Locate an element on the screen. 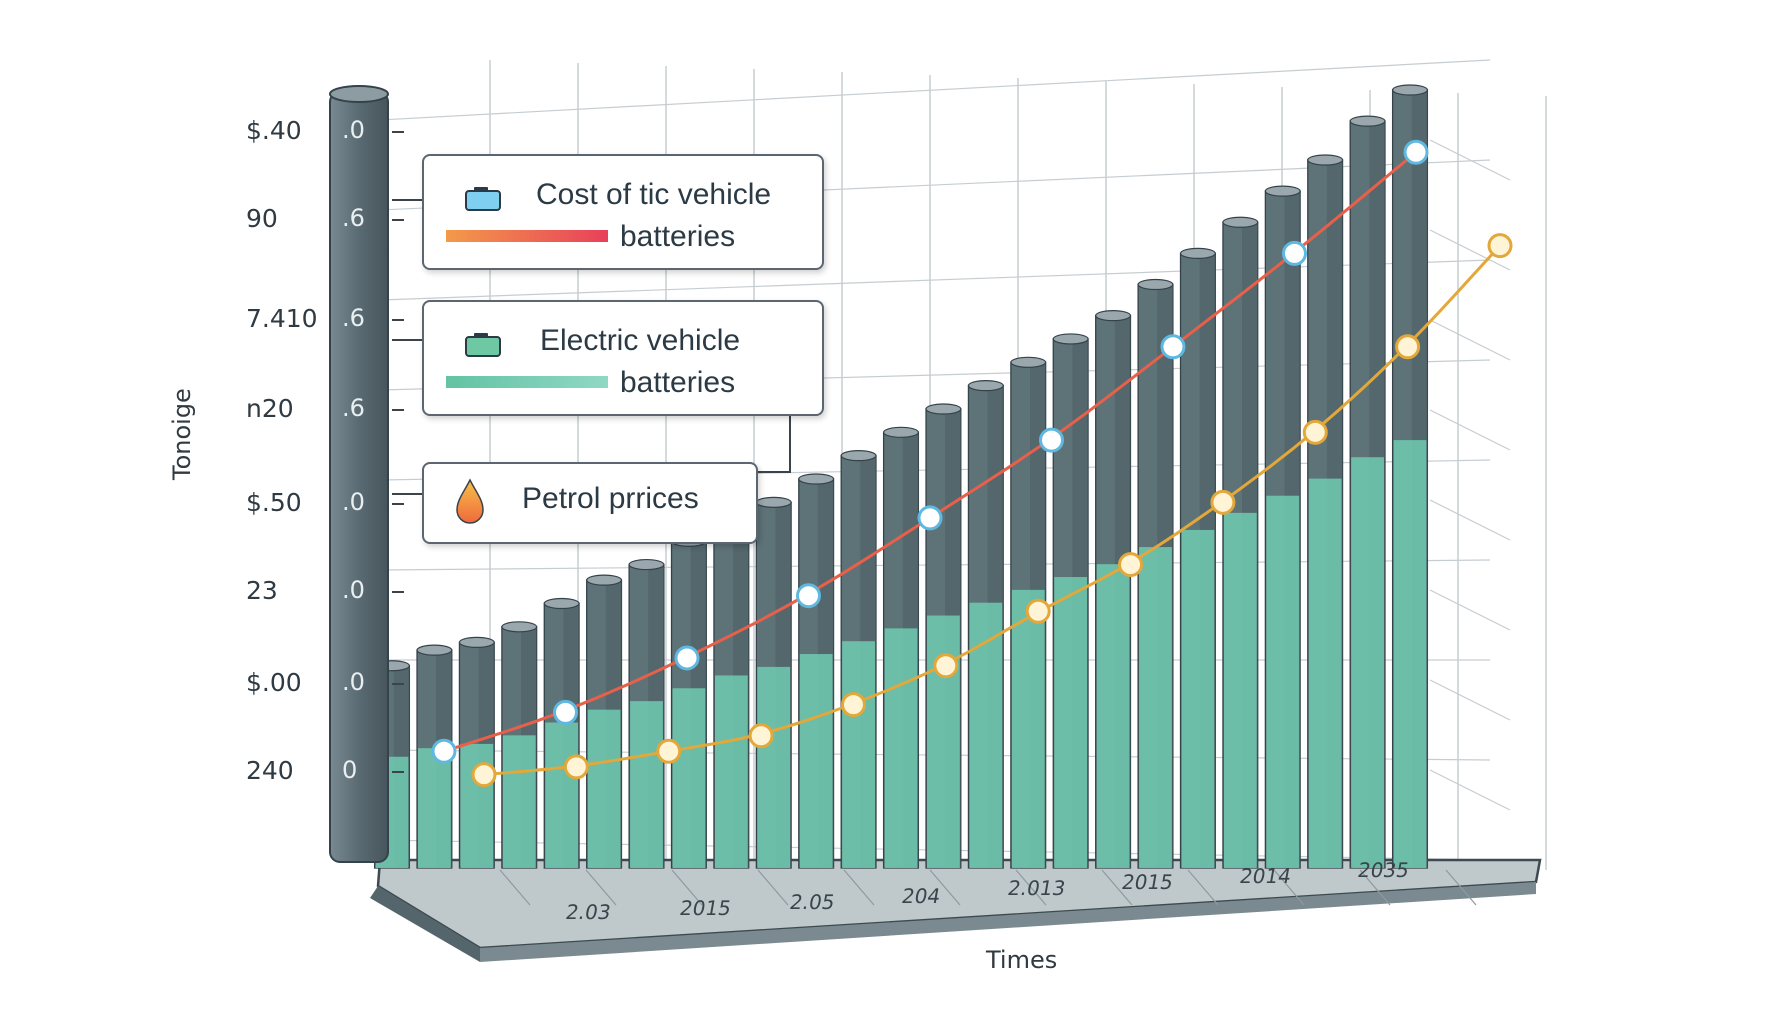 The height and width of the screenshot is (1024, 1792). legend-swatch-cost is located at coordinates (527, 236).